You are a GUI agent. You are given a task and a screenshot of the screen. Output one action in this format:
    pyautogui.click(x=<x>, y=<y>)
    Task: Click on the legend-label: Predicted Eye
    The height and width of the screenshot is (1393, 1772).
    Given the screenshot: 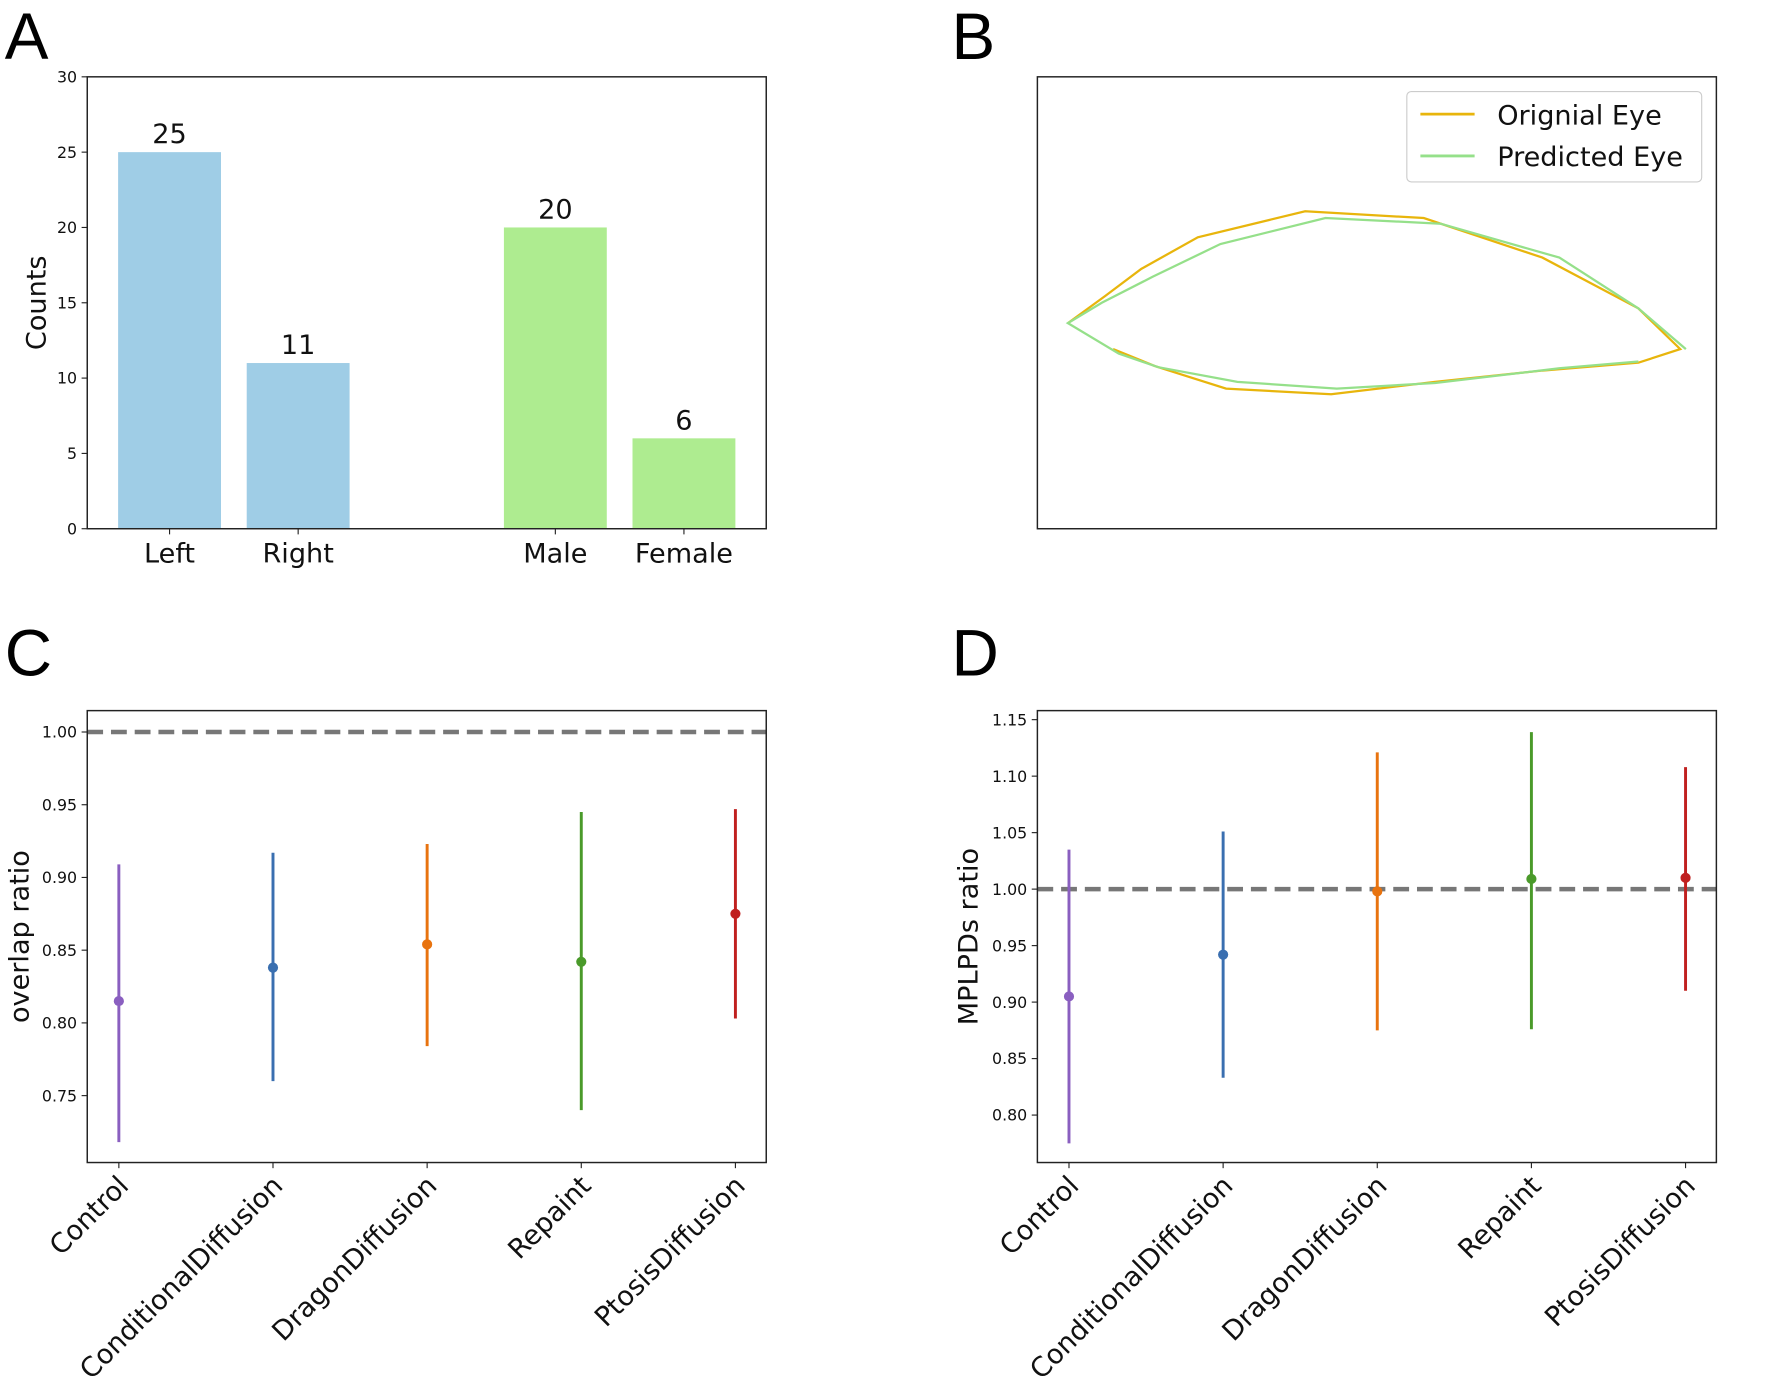 What is the action you would take?
    pyautogui.click(x=1590, y=157)
    